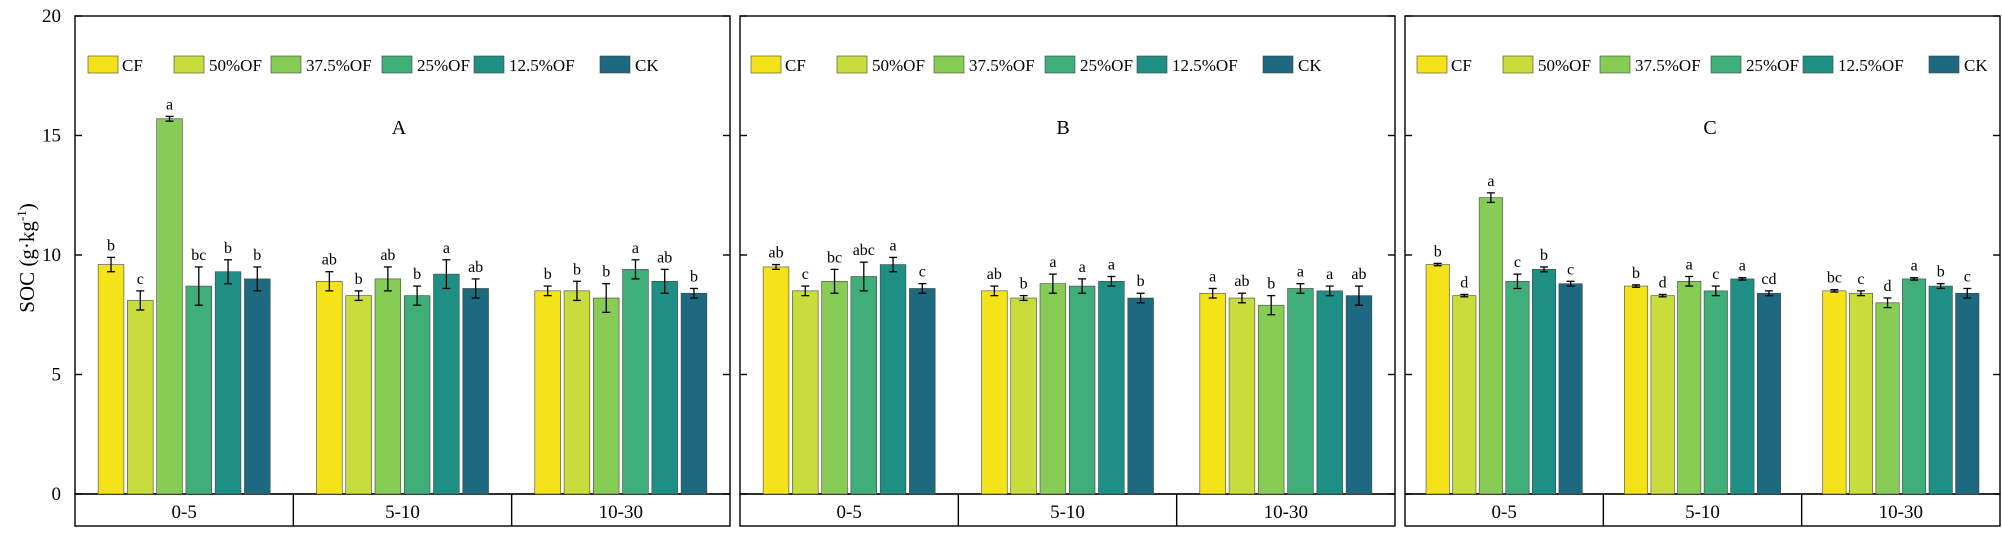 The width and height of the screenshot is (2002, 538). What do you see at coordinates (51, 255) in the screenshot?
I see `y-tick-label: 10` at bounding box center [51, 255].